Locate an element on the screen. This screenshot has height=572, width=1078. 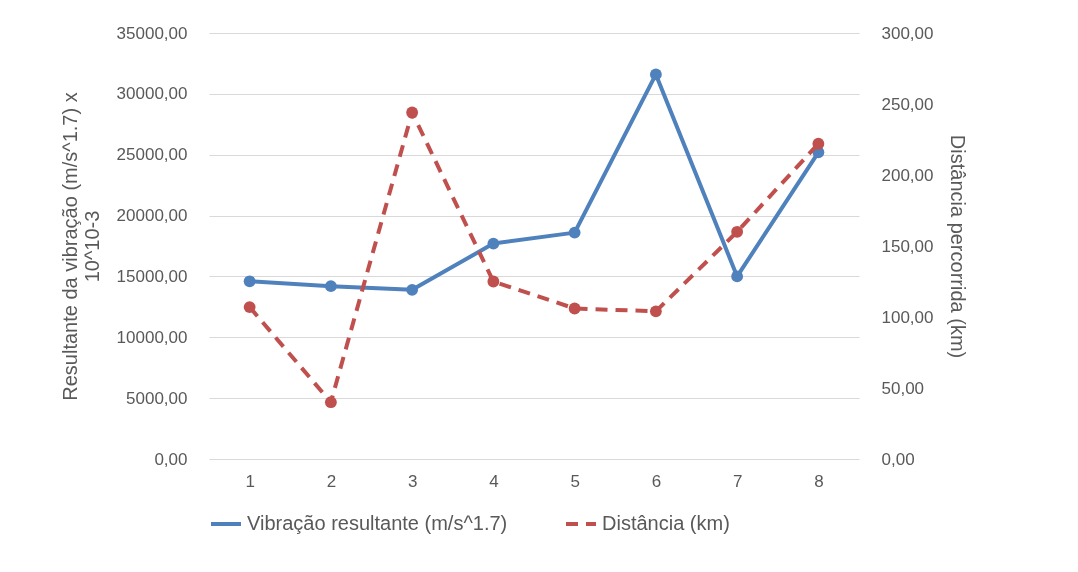
y-axis-title: Resultante da vibração (m/s^1.7) x 10^10-3 is located at coordinates (80, 246).